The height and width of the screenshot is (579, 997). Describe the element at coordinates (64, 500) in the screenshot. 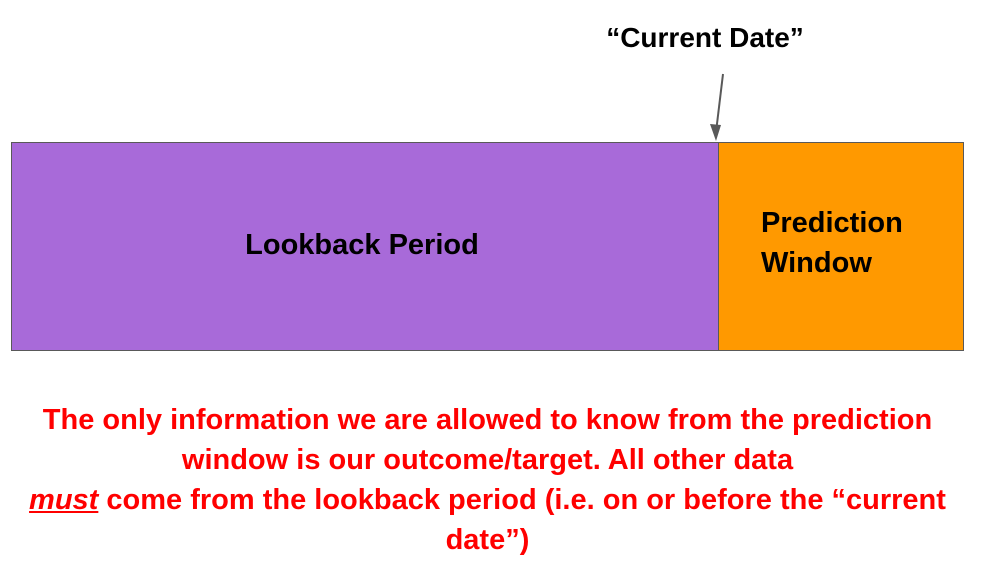

I see `note-emphasis: must` at that location.